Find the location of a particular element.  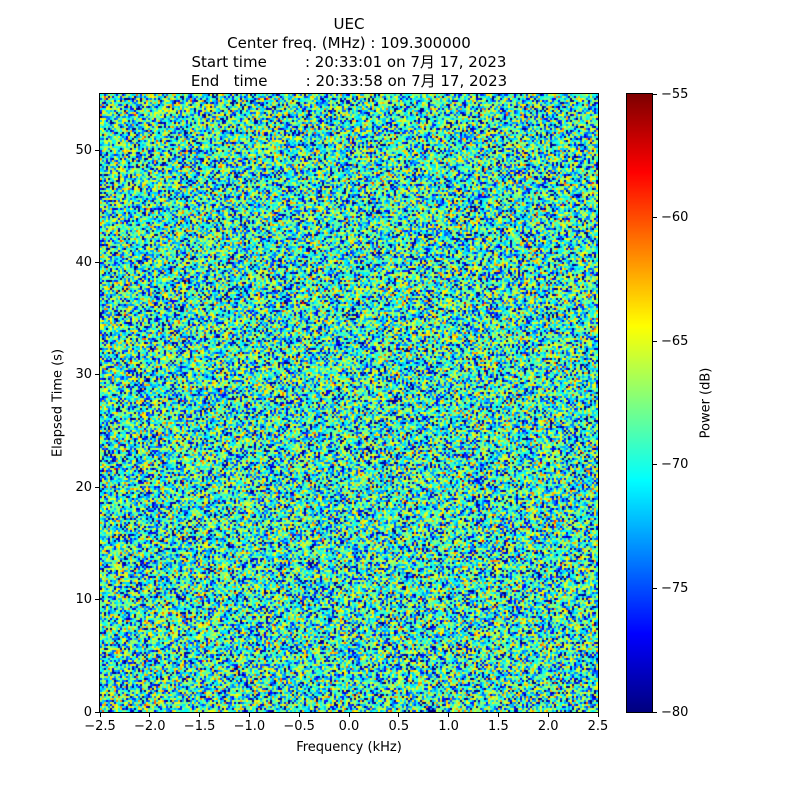

x-tick-label: −2.0 is located at coordinates (150, 726).